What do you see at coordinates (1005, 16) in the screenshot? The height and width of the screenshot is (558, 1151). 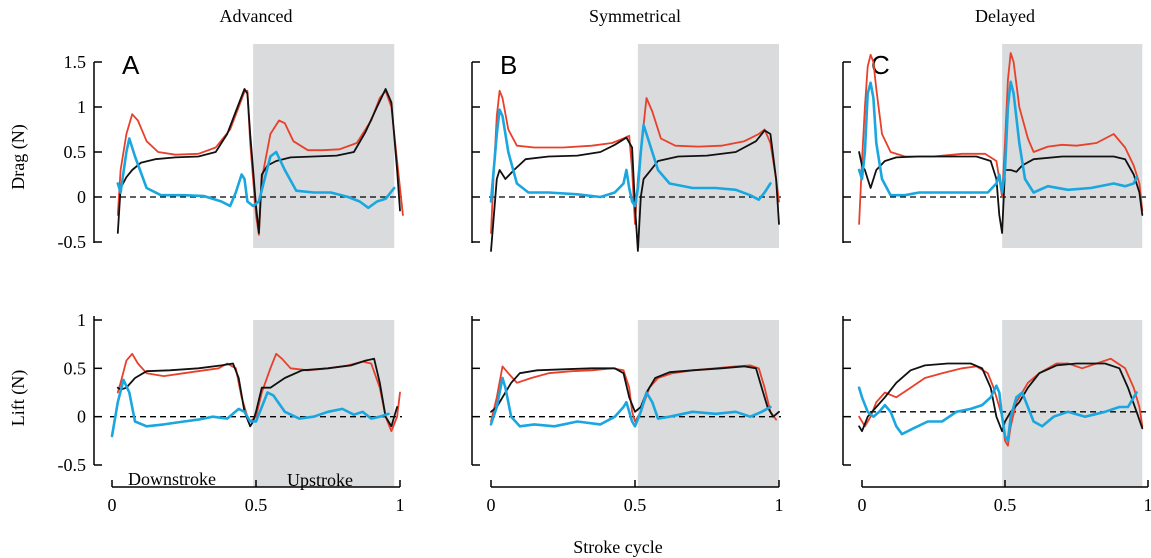 I see `panel-title: Delayed` at bounding box center [1005, 16].